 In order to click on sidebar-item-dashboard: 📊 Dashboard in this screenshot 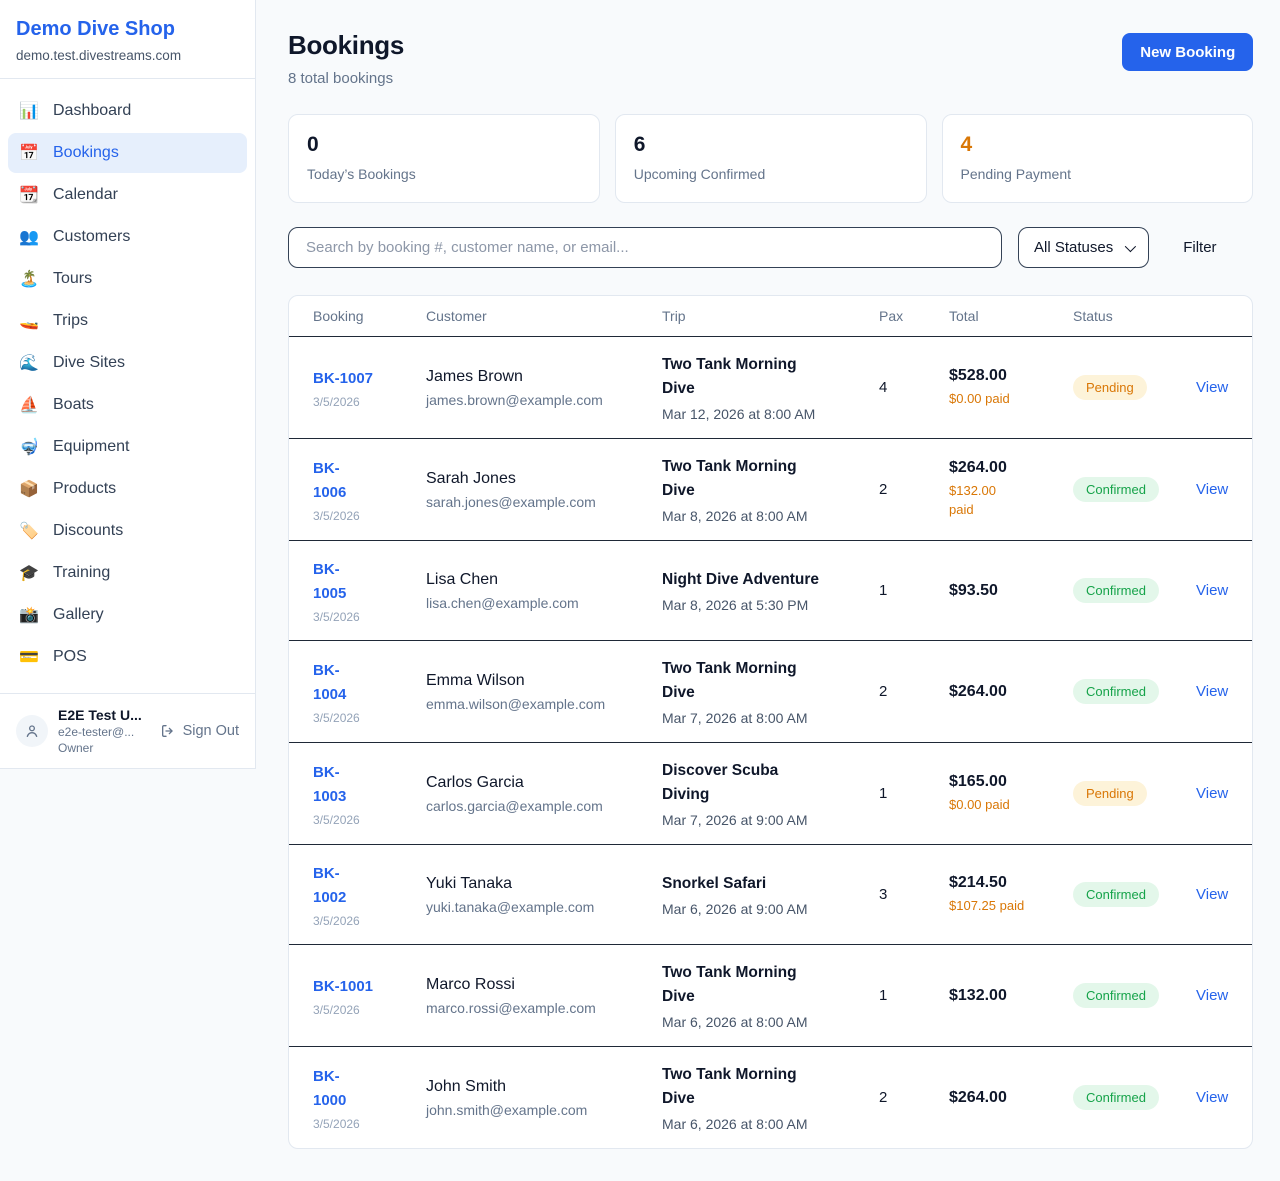, I will do `click(75, 111)`.